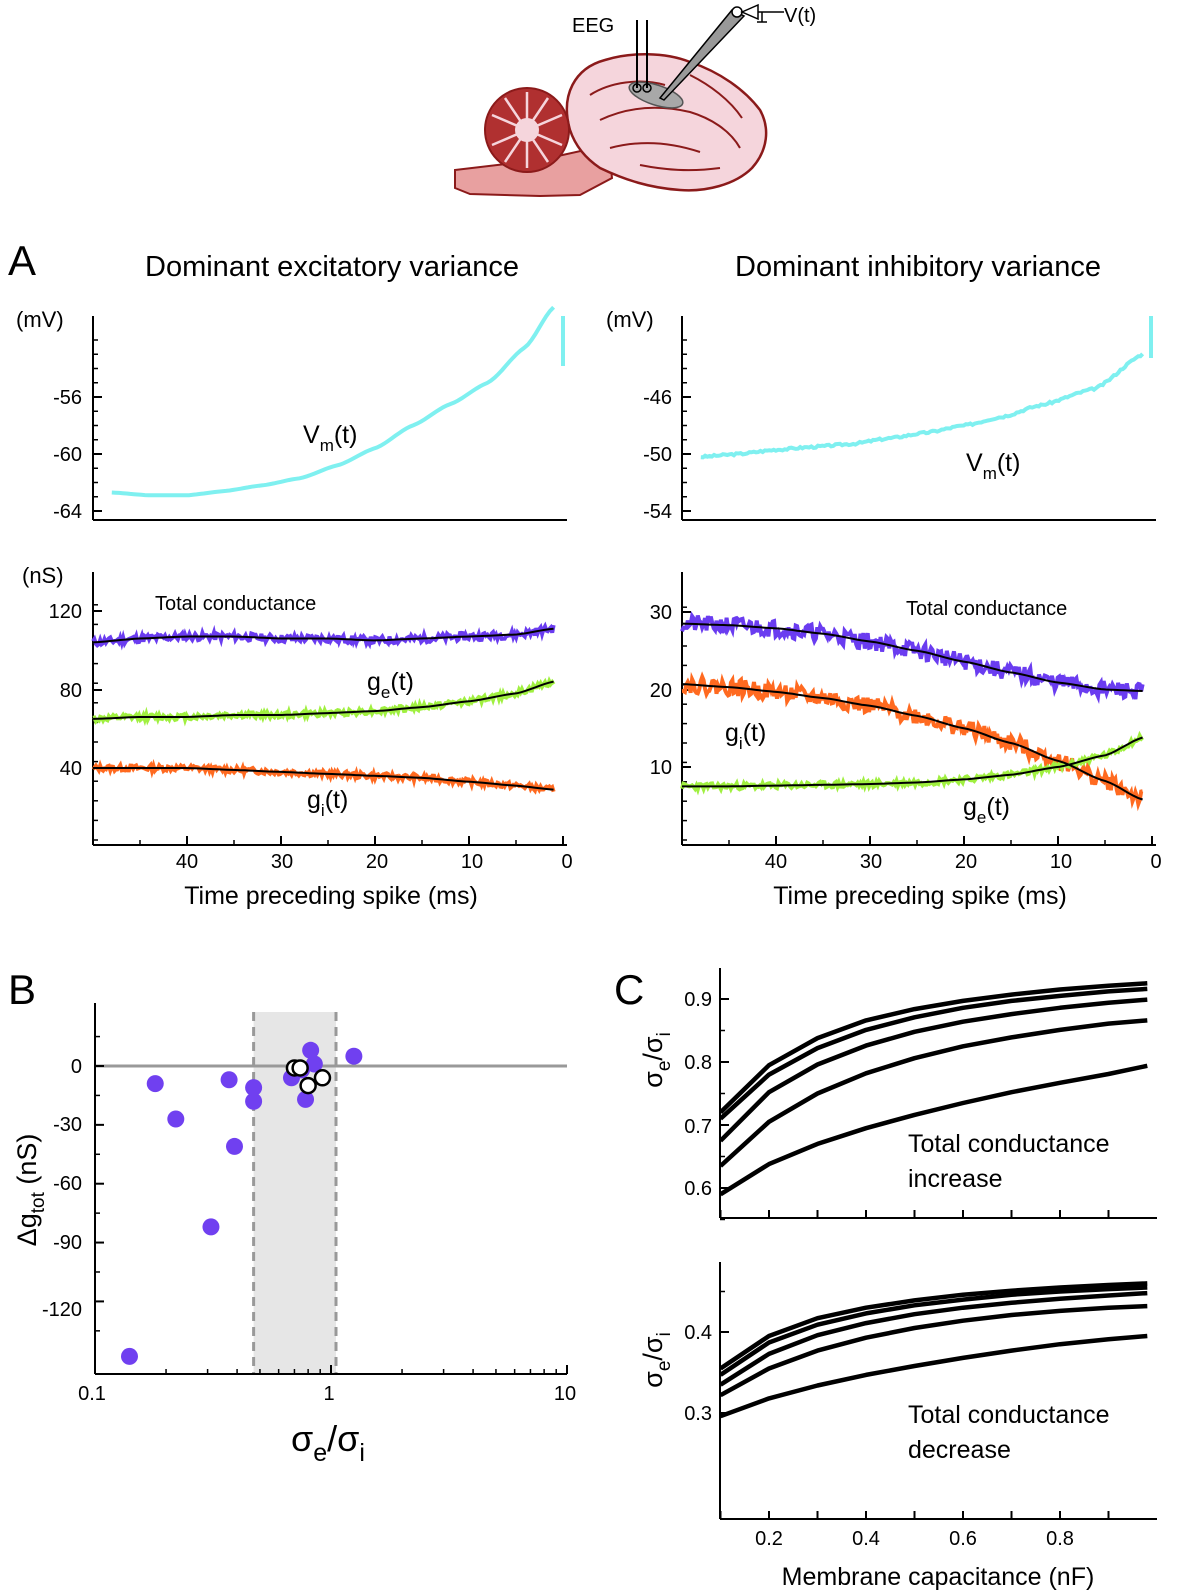  I want to click on c-top-ytick-0.7: 0.7, so click(698, 1127).